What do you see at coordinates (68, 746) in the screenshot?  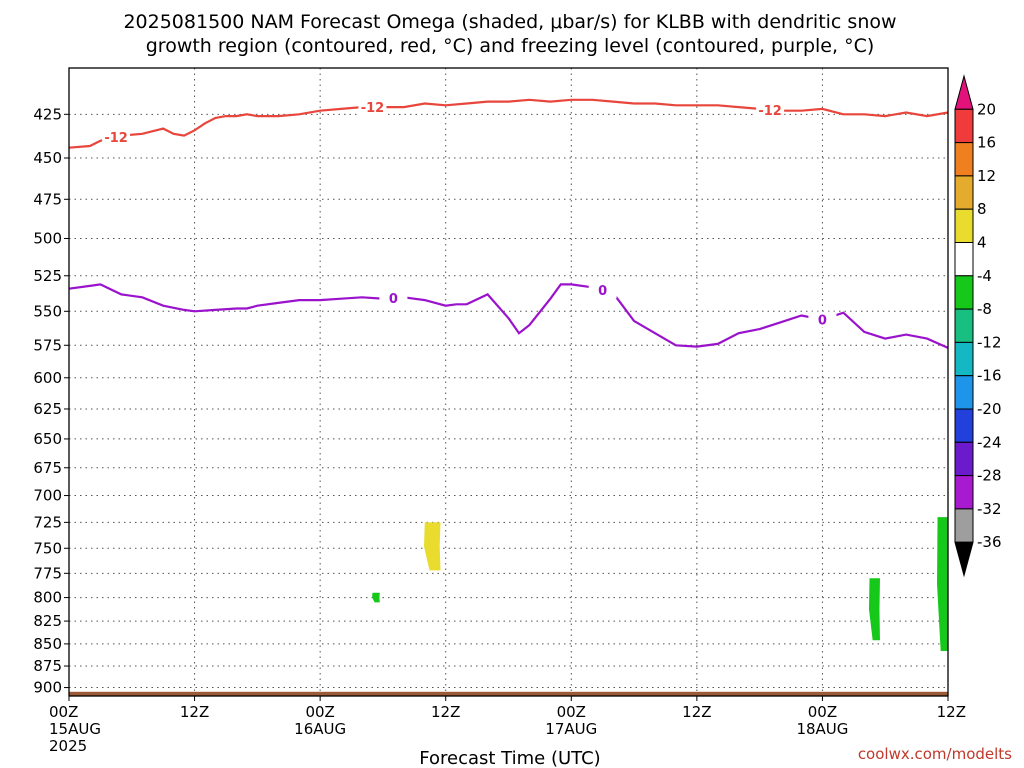 I see `x-tick-label: 2025` at bounding box center [68, 746].